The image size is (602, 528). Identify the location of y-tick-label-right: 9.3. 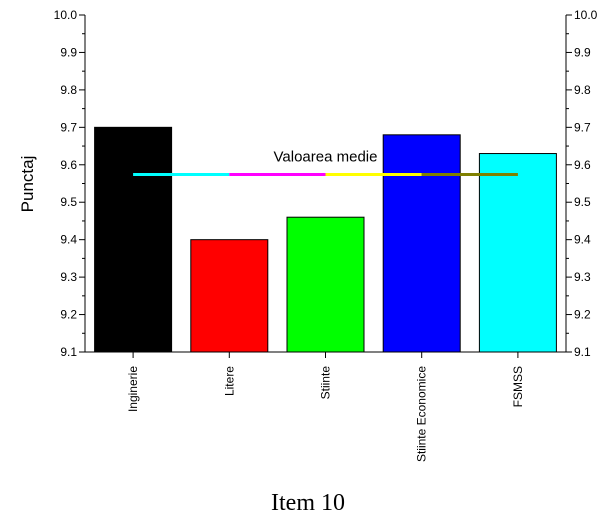
(582, 277).